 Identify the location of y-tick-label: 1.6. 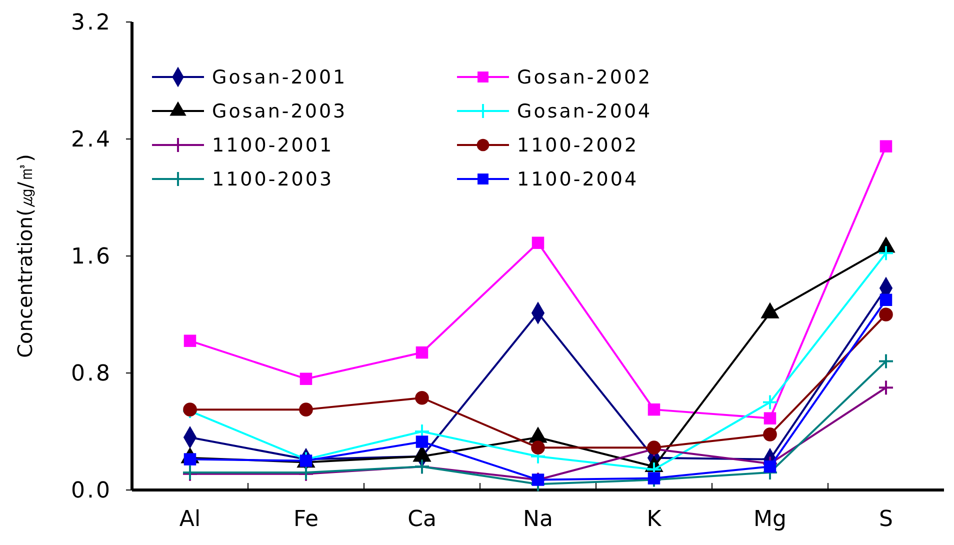
(91, 257).